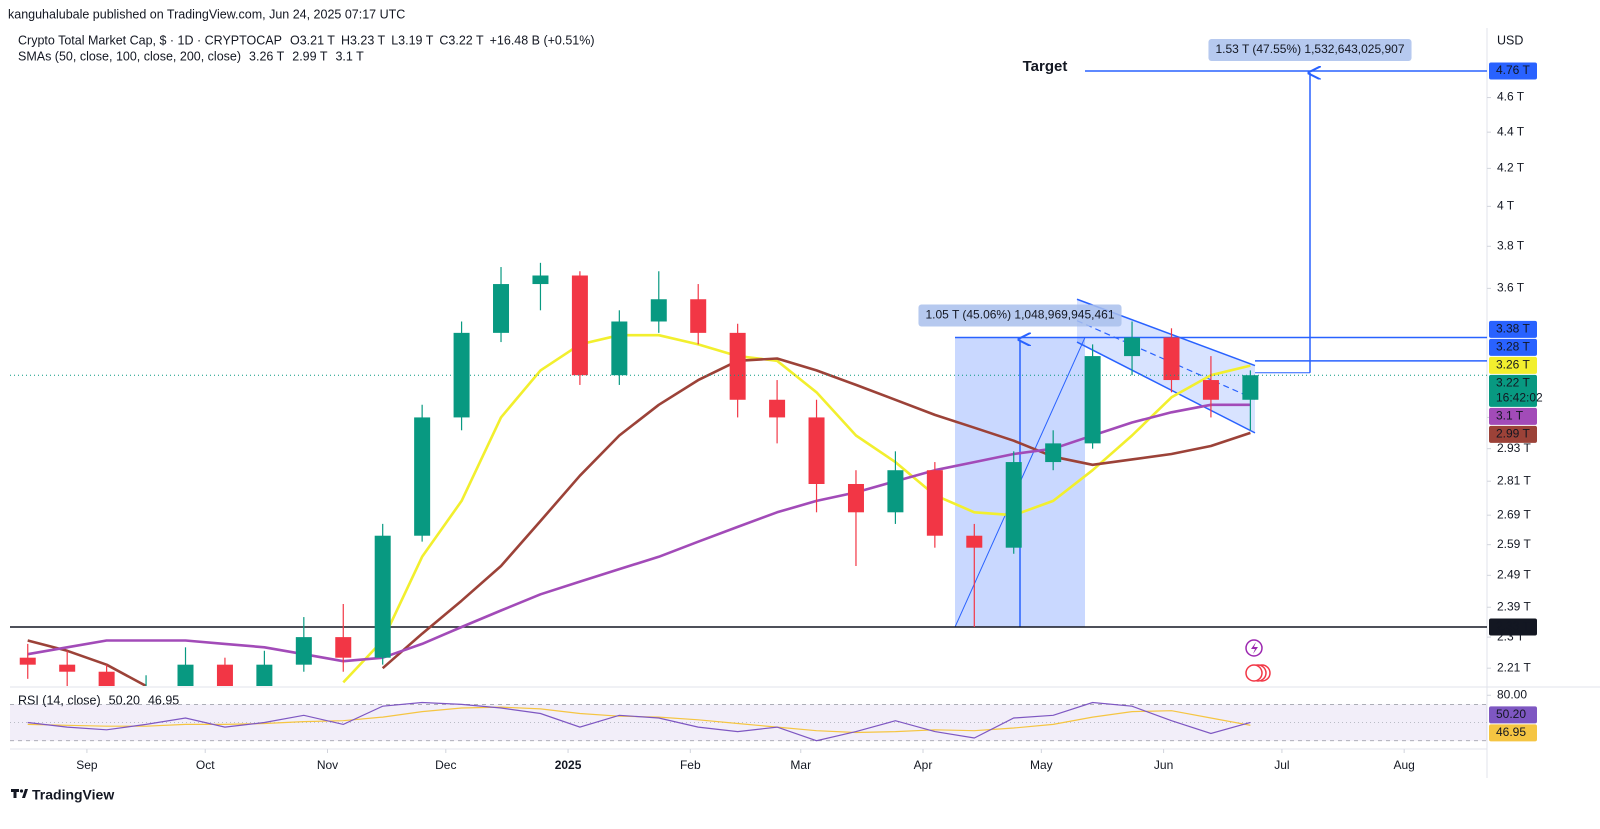 The width and height of the screenshot is (1600, 829). I want to click on x-tick-label: May, so click(1041, 765).